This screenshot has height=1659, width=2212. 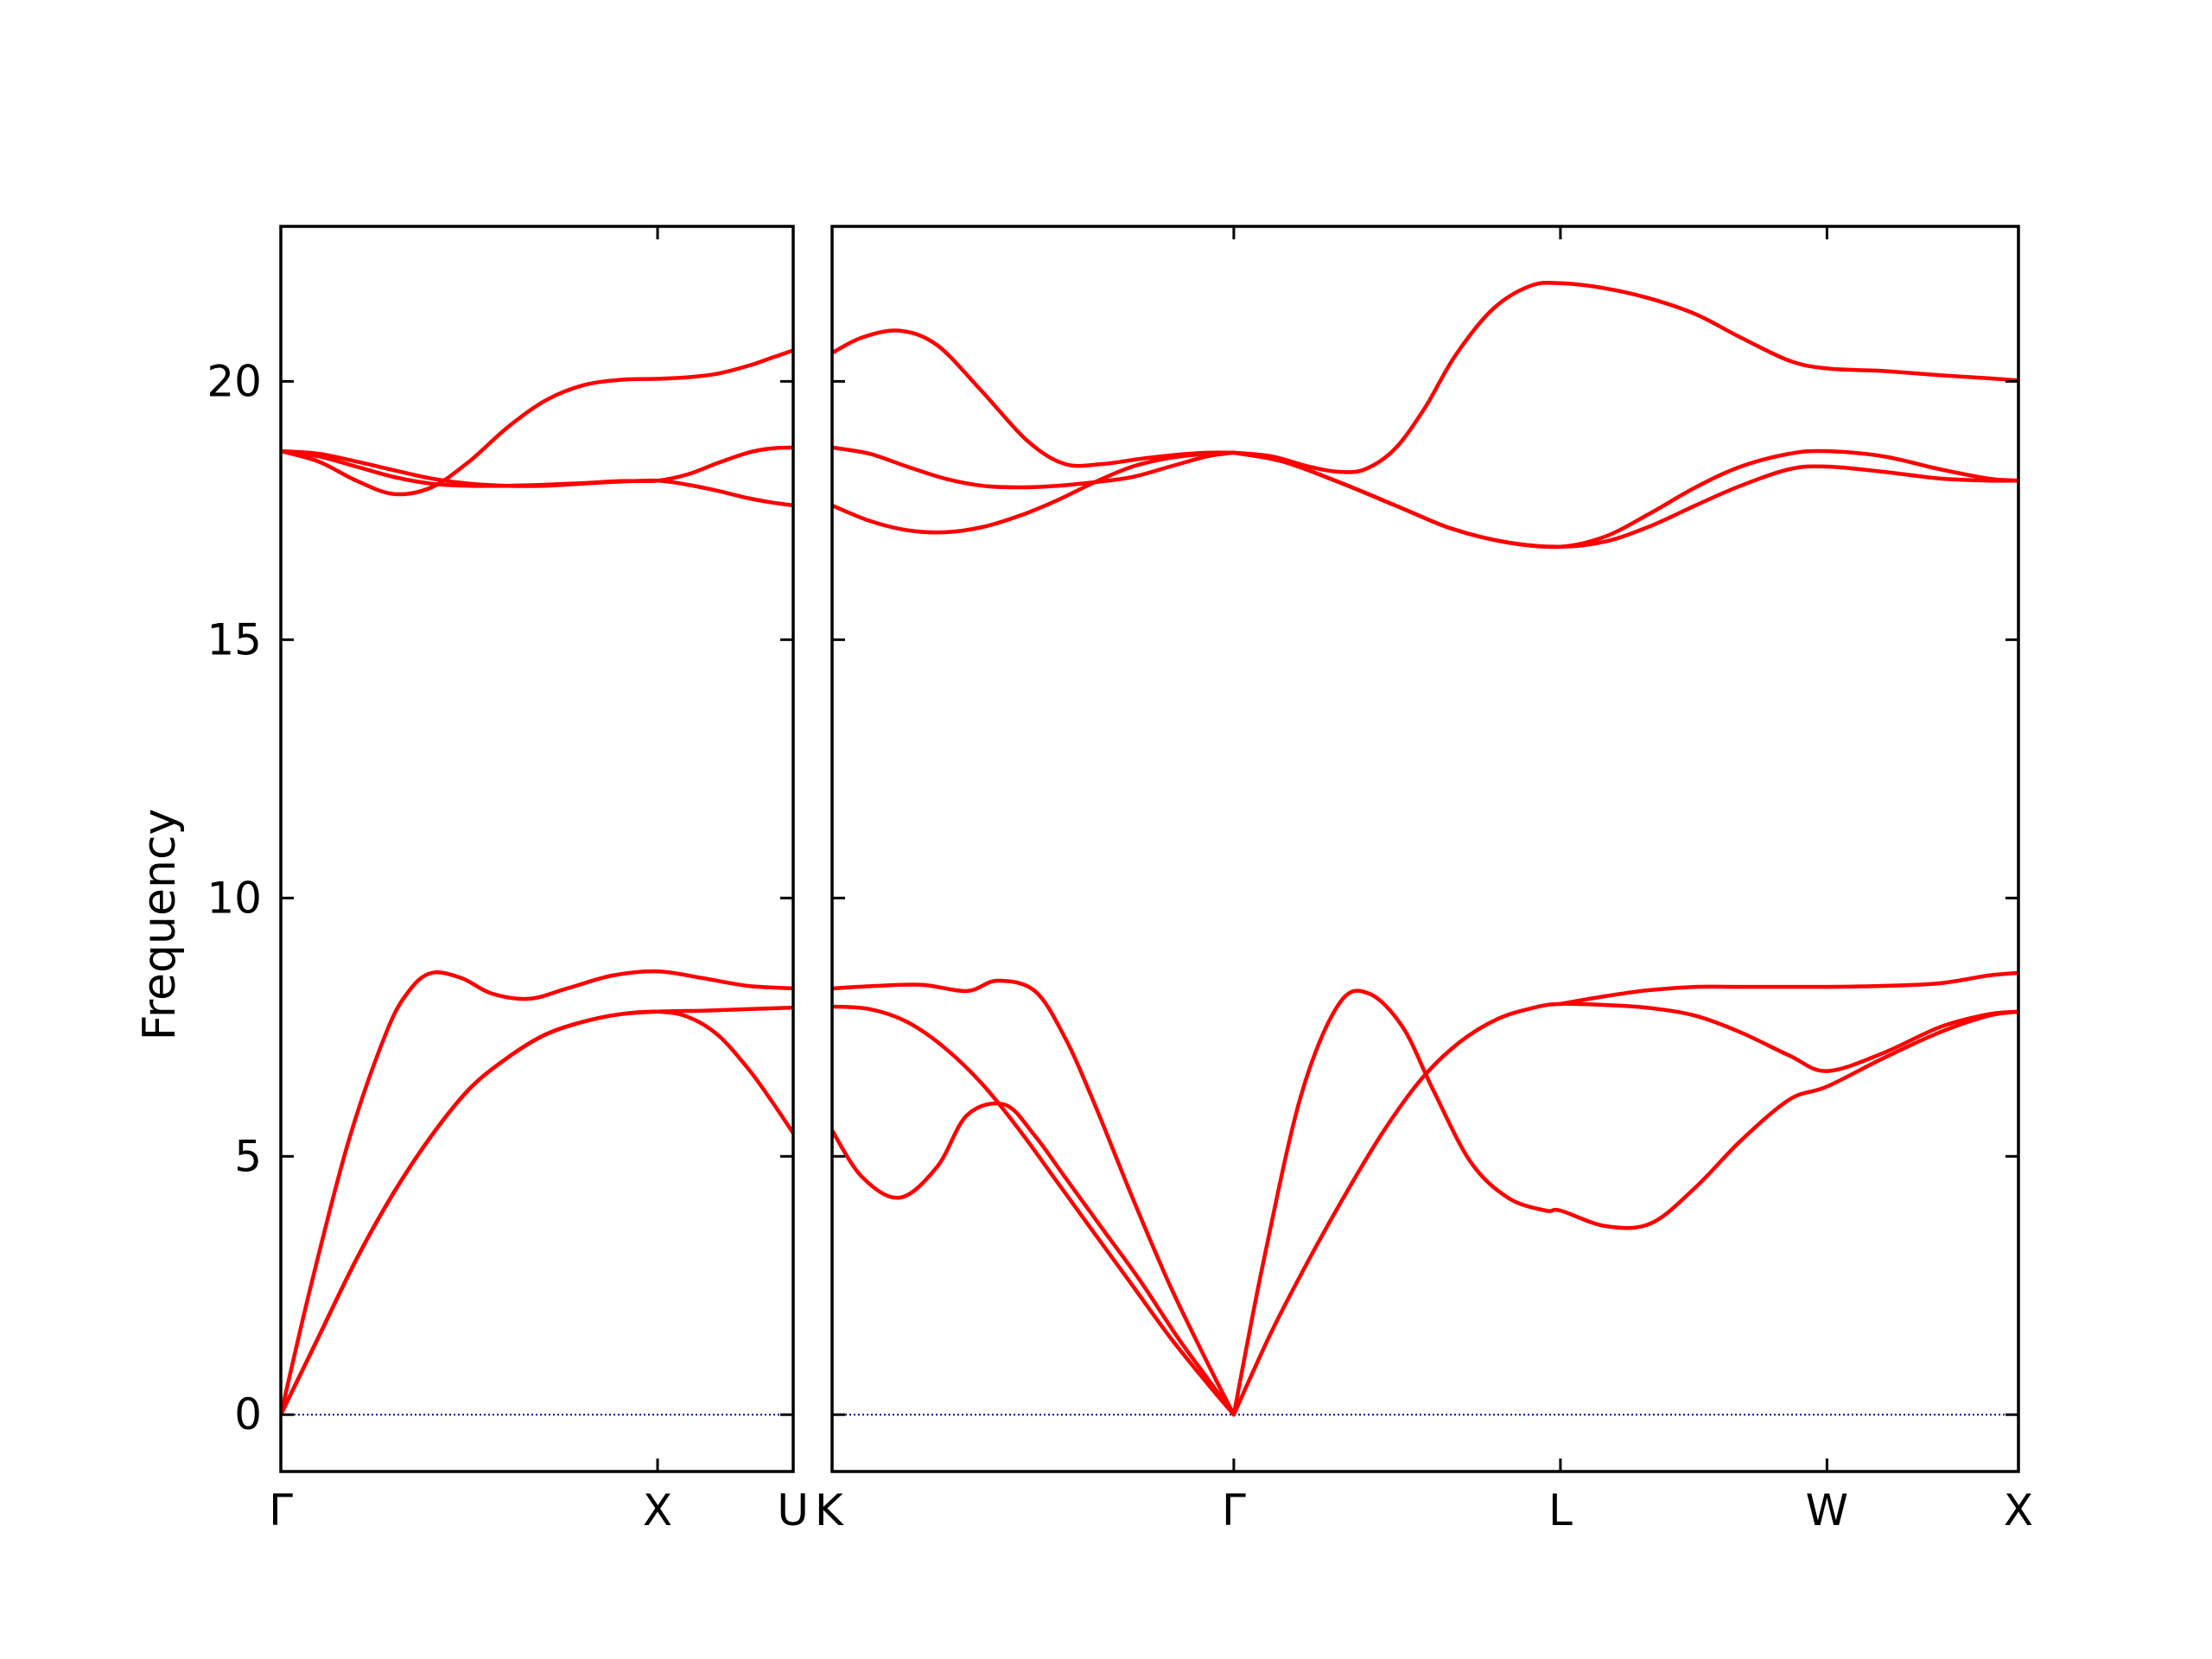 What do you see at coordinates (248, 1414) in the screenshot?
I see `y-tick-label: 0` at bounding box center [248, 1414].